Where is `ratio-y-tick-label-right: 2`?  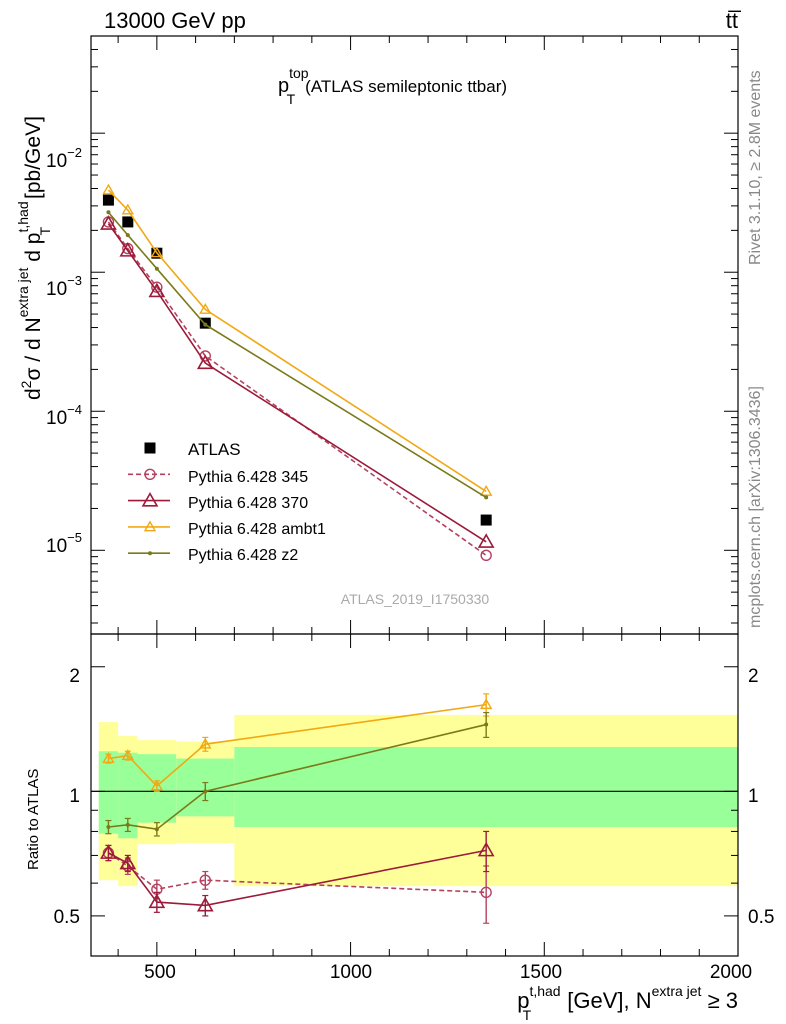 ratio-y-tick-label-right: 2 is located at coordinates (753, 676).